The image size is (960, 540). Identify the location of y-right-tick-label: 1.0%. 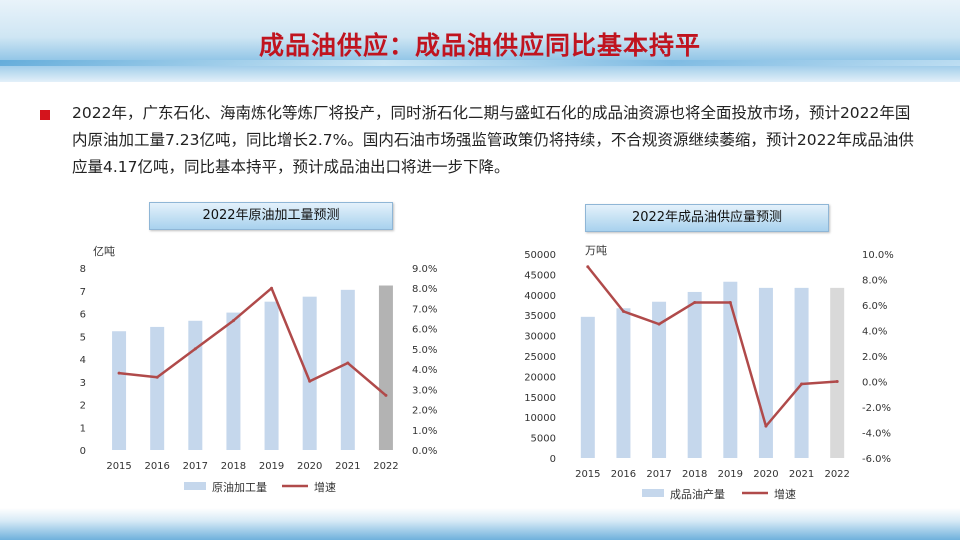
(424, 431).